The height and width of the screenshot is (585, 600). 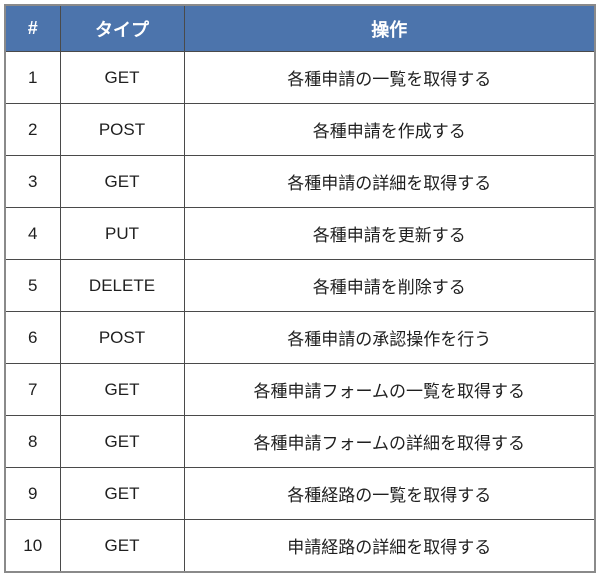 What do you see at coordinates (122, 233) in the screenshot?
I see `method-cell: PUT` at bounding box center [122, 233].